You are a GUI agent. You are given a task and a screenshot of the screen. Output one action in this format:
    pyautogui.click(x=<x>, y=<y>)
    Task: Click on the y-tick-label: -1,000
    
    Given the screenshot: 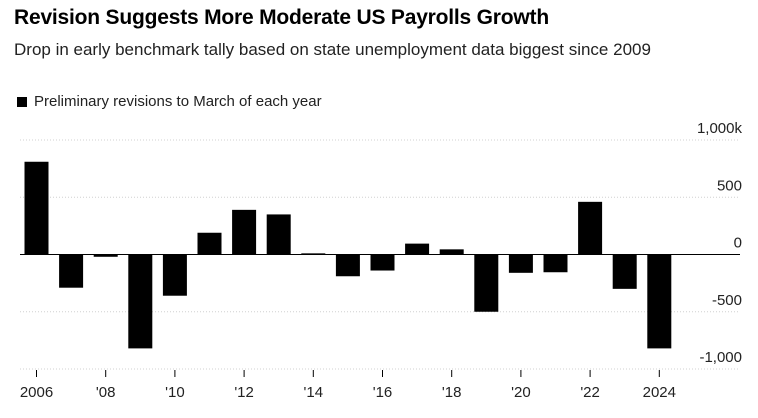 What is the action you would take?
    pyautogui.click(x=720, y=357)
    